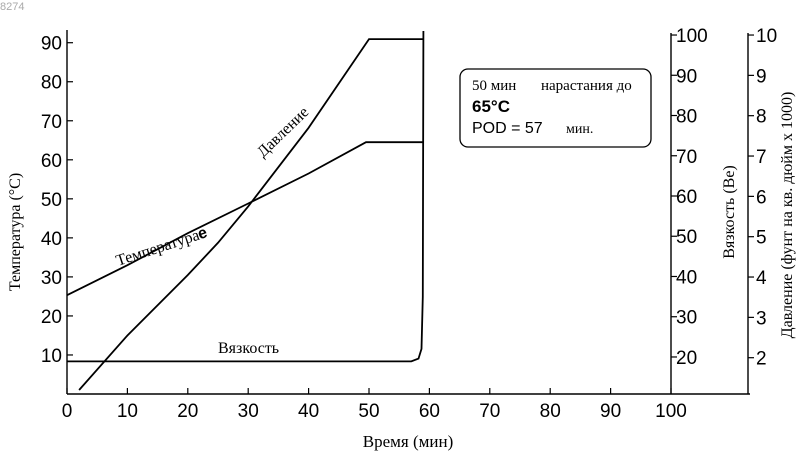  Describe the element at coordinates (761, 76) in the screenshot. I see `y-tick-label-pressure: 9` at that location.